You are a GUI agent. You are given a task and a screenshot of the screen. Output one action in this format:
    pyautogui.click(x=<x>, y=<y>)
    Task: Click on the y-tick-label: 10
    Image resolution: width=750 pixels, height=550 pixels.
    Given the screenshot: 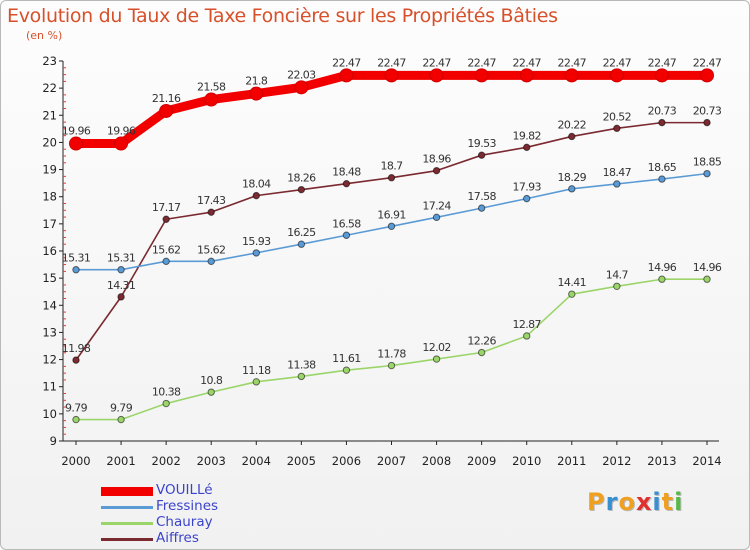 What is the action you would take?
    pyautogui.click(x=49, y=414)
    